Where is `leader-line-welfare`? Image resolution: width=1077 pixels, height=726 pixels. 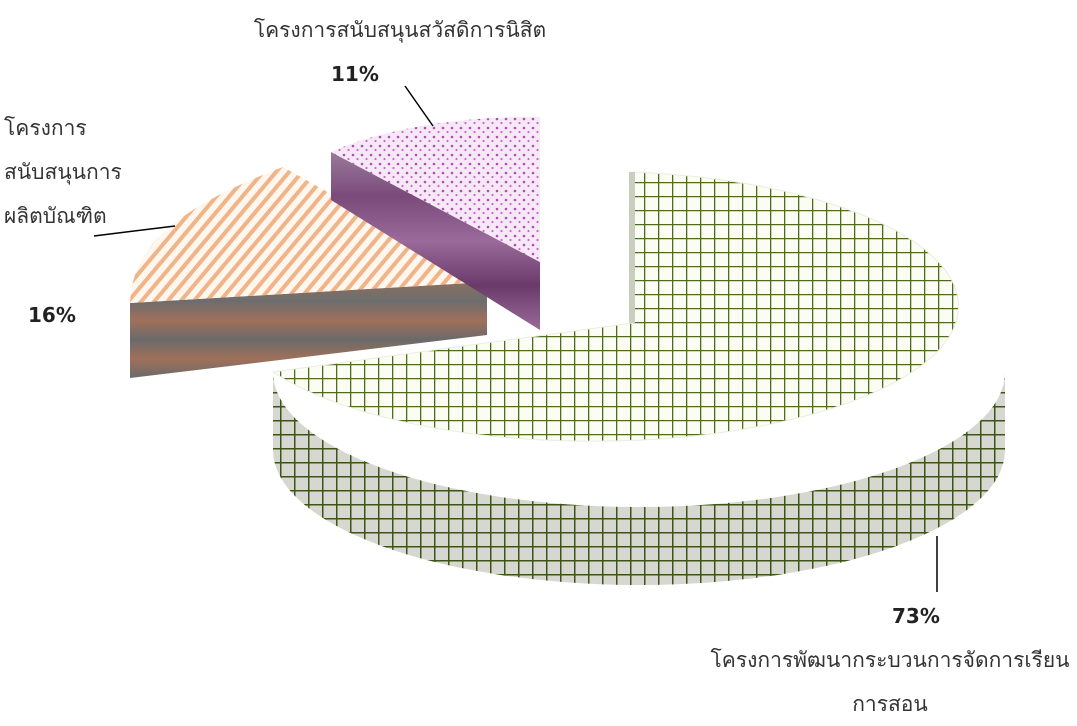 leader-line-welfare is located at coordinates (419, 106).